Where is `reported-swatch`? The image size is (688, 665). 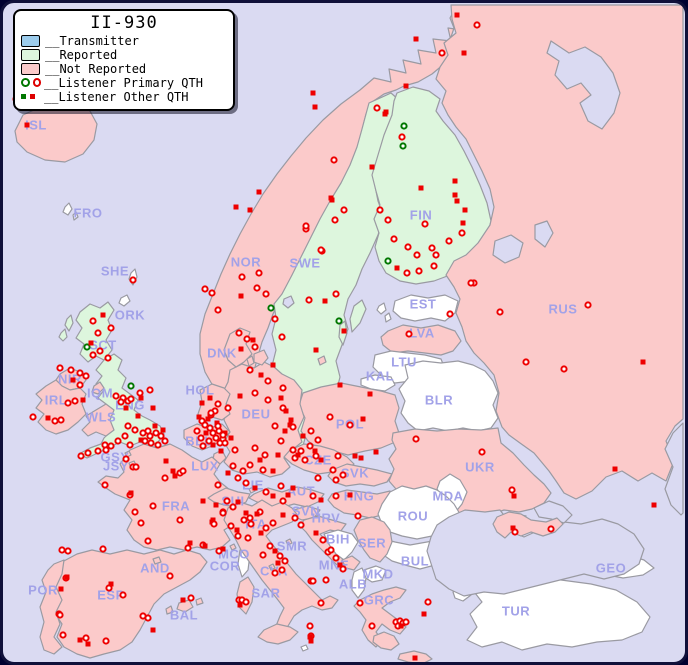 reported-swatch is located at coordinates (30, 54).